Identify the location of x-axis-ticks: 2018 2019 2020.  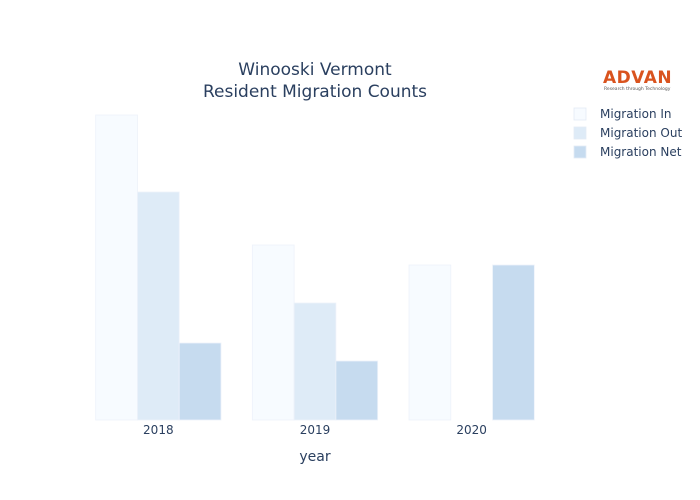
(315, 430).